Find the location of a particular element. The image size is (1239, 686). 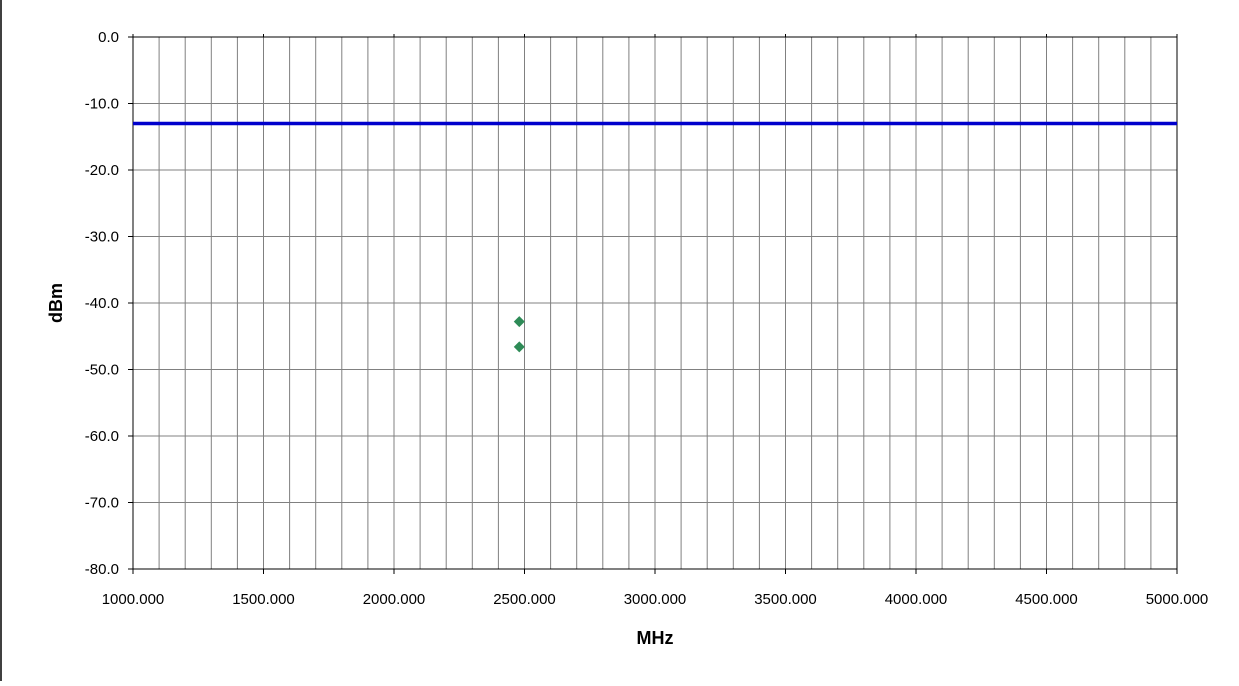

y-tick-label: 0.0 is located at coordinates (108, 37).